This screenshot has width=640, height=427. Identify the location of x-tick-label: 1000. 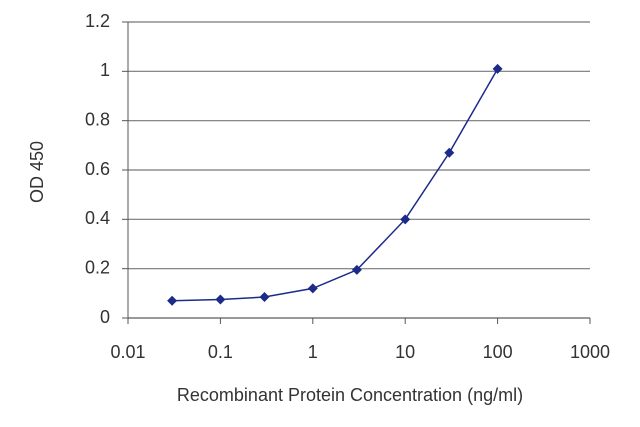
(590, 352).